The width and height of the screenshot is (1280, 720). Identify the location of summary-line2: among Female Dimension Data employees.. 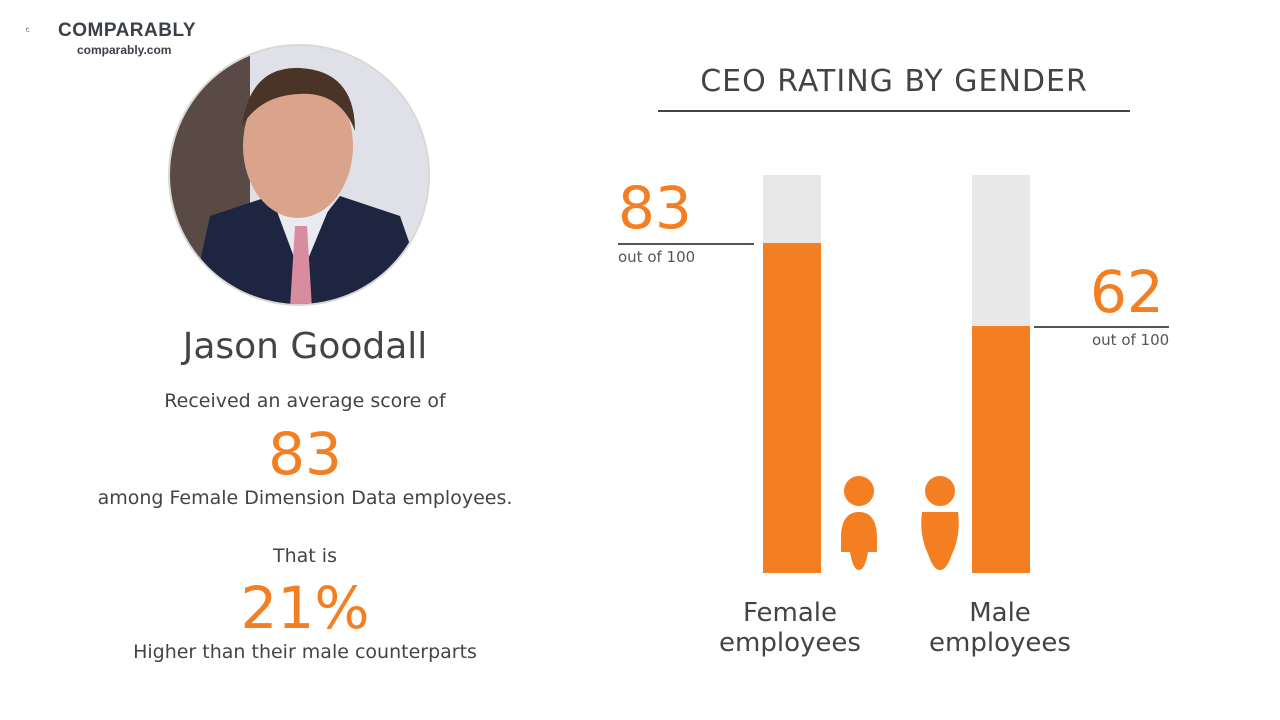
(305, 498).